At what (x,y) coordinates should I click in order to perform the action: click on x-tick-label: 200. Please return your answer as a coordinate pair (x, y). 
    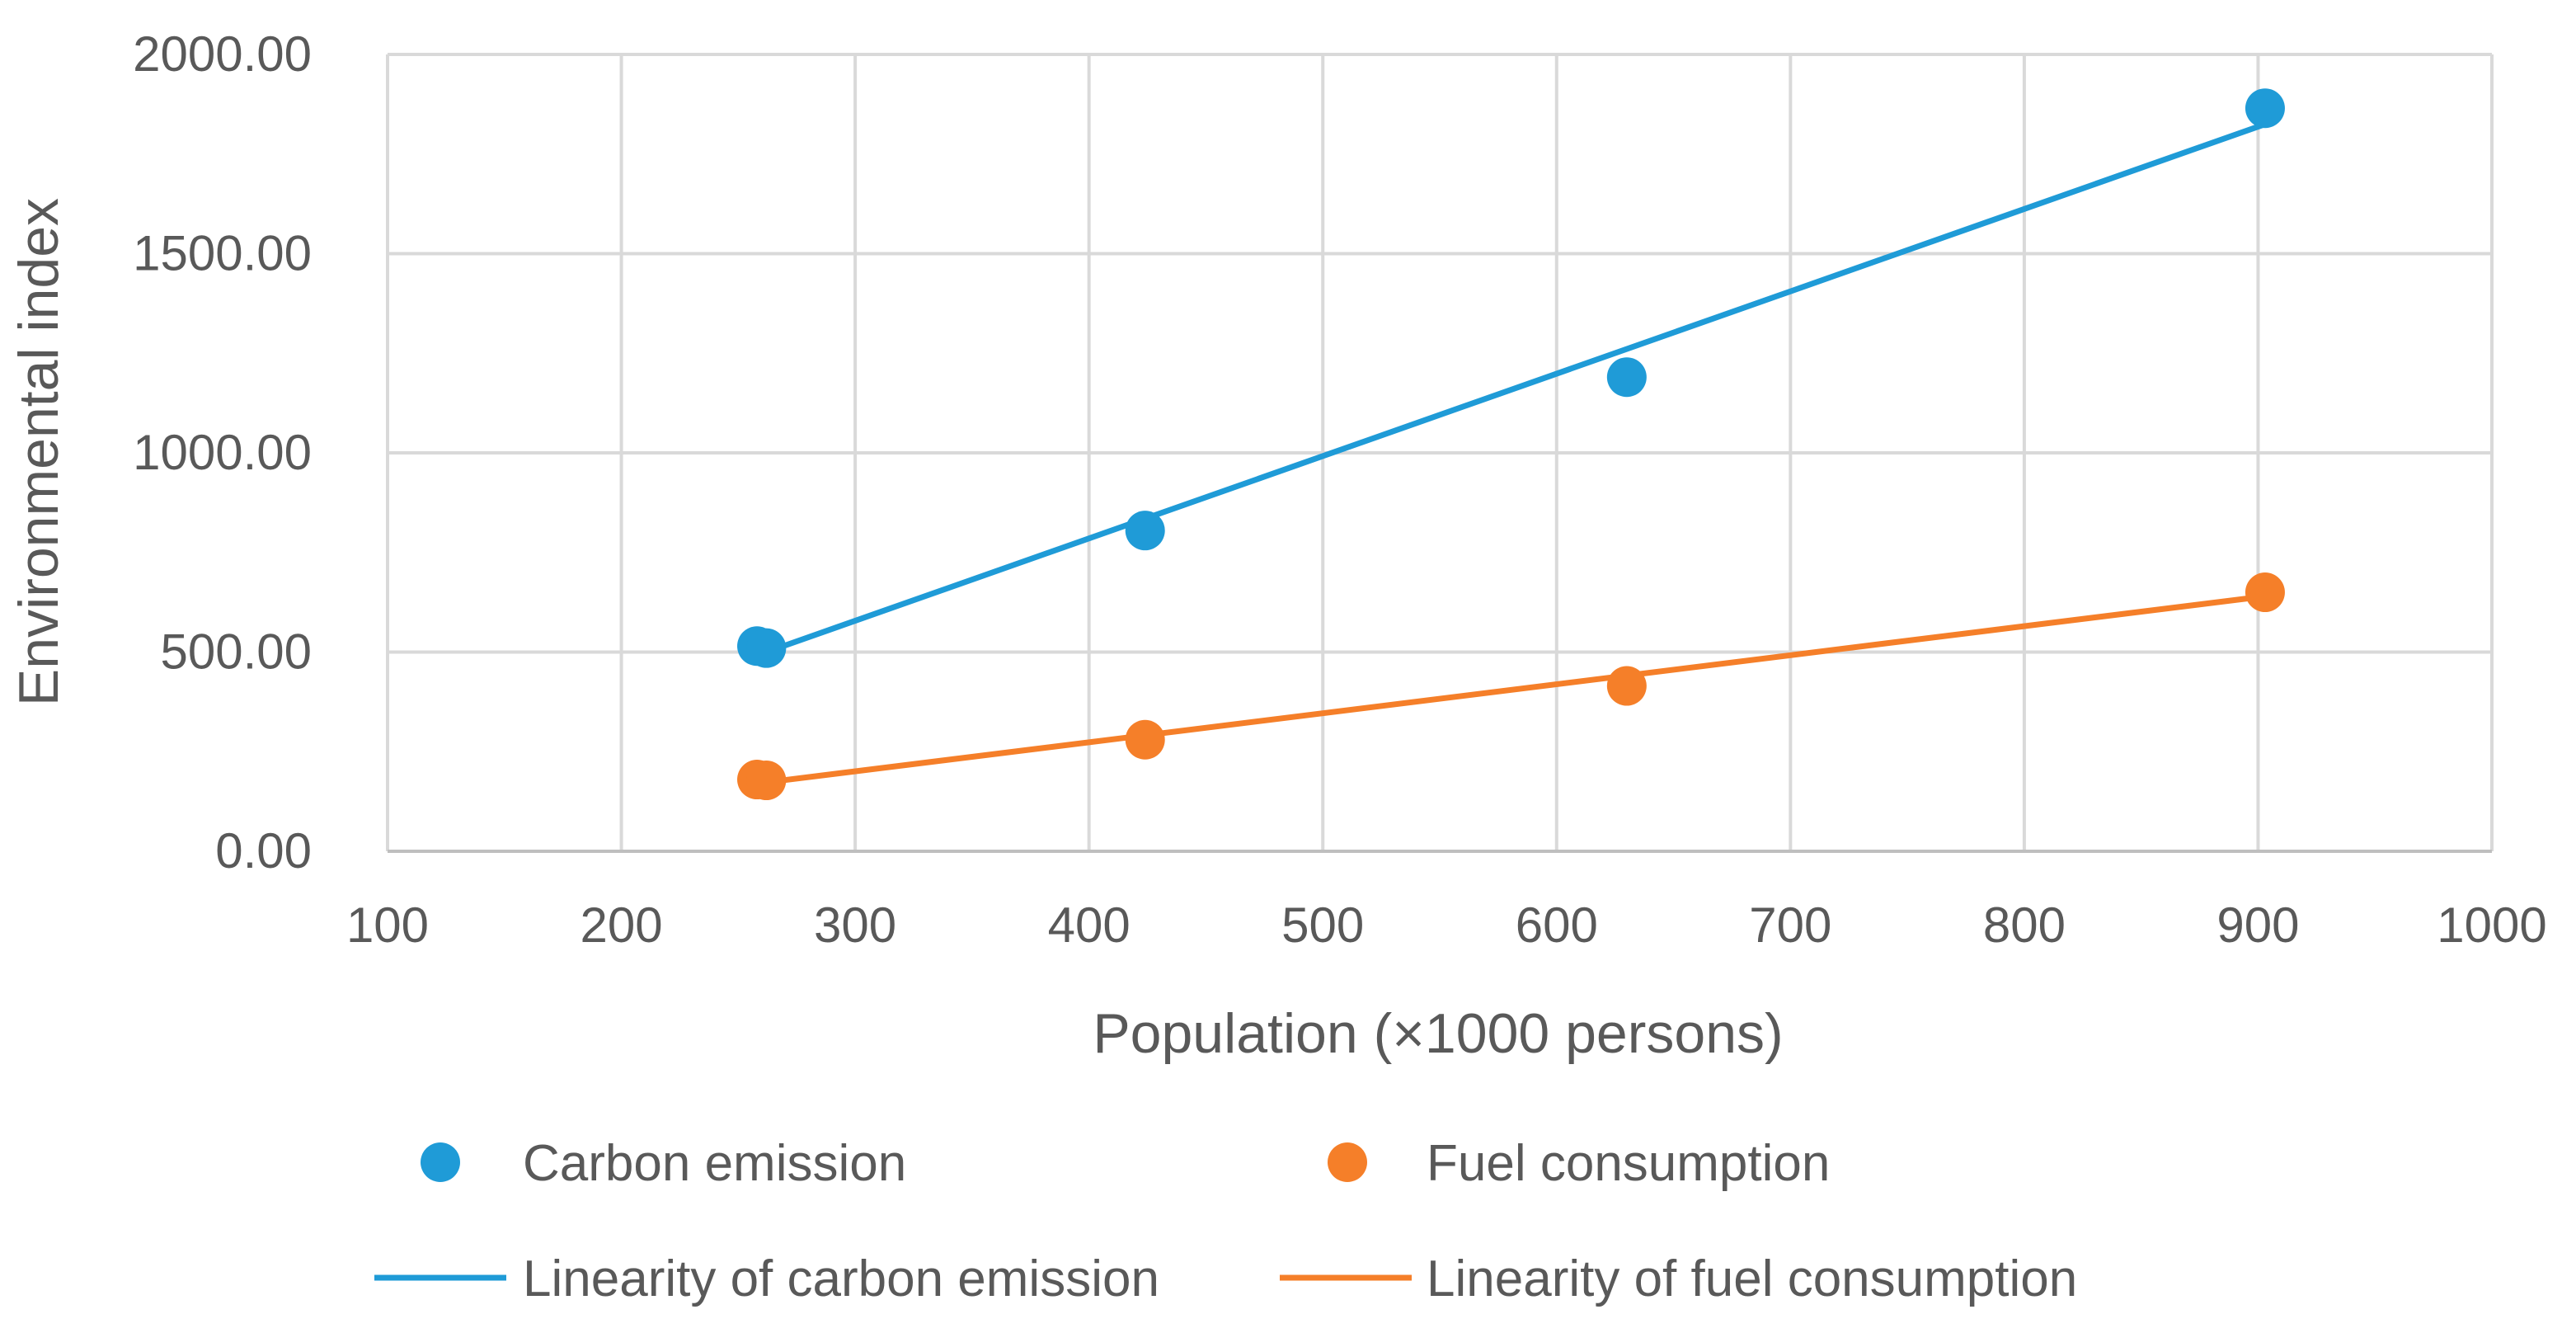
    Looking at the image, I should click on (622, 925).